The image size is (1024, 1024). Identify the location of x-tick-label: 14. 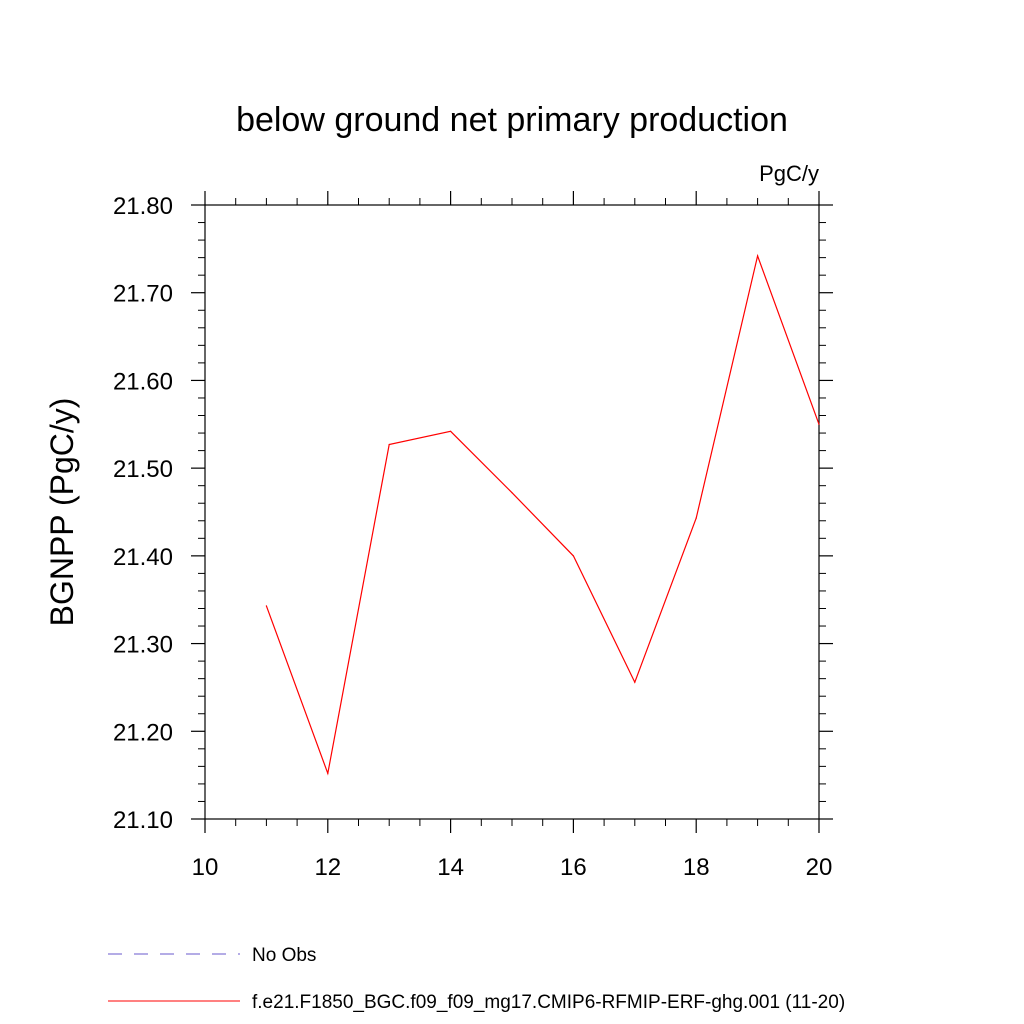
(450, 867).